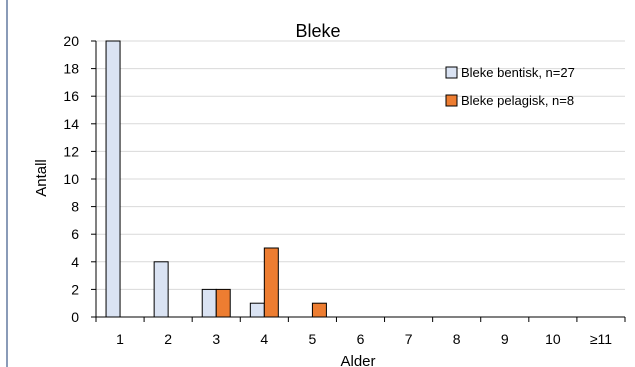 This screenshot has height=367, width=635. What do you see at coordinates (505, 339) in the screenshot?
I see `x-tick-label: 9` at bounding box center [505, 339].